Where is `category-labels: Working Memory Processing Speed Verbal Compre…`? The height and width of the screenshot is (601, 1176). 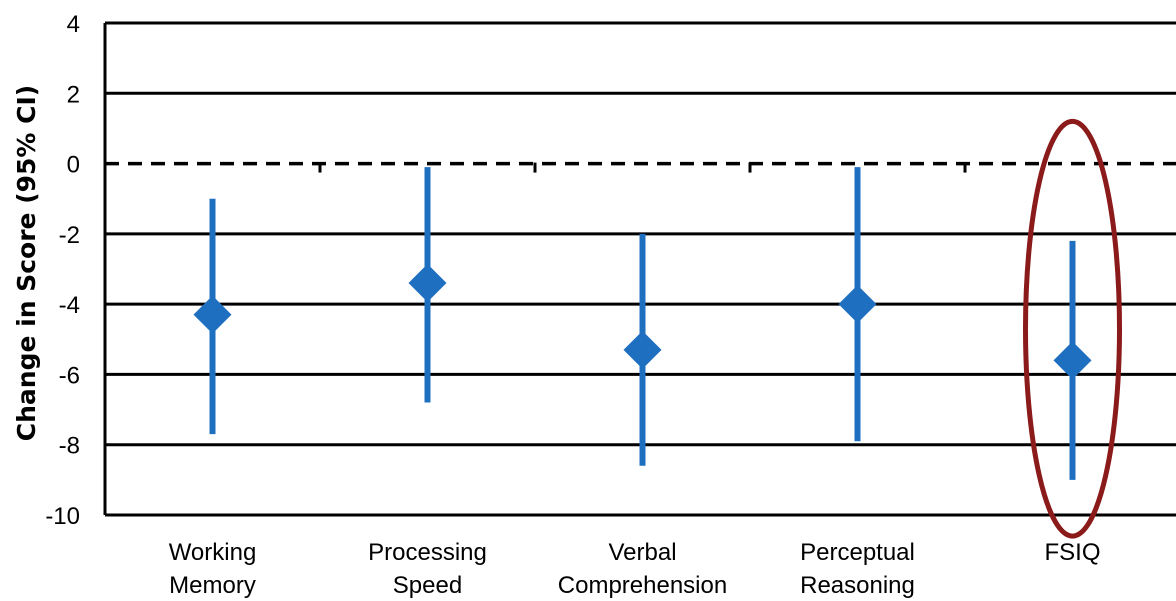 category-labels: Working Memory Processing Speed Verbal Compre… is located at coordinates (635, 569).